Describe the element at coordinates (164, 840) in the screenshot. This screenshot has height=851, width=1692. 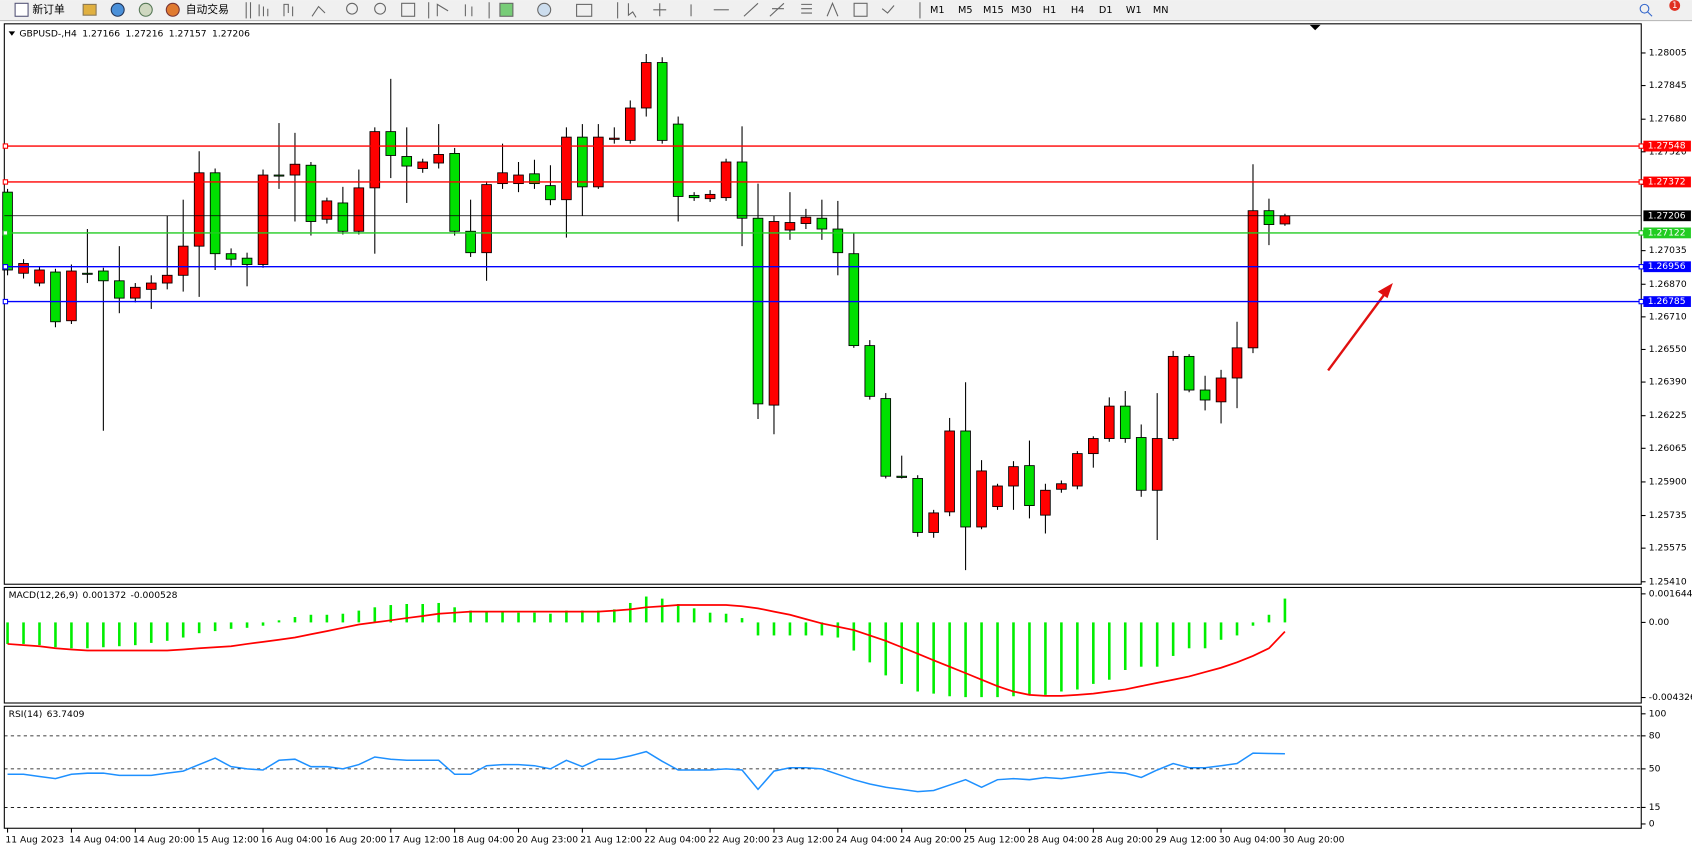
I see `x-tick-label: 14 Aug 20:00` at that location.